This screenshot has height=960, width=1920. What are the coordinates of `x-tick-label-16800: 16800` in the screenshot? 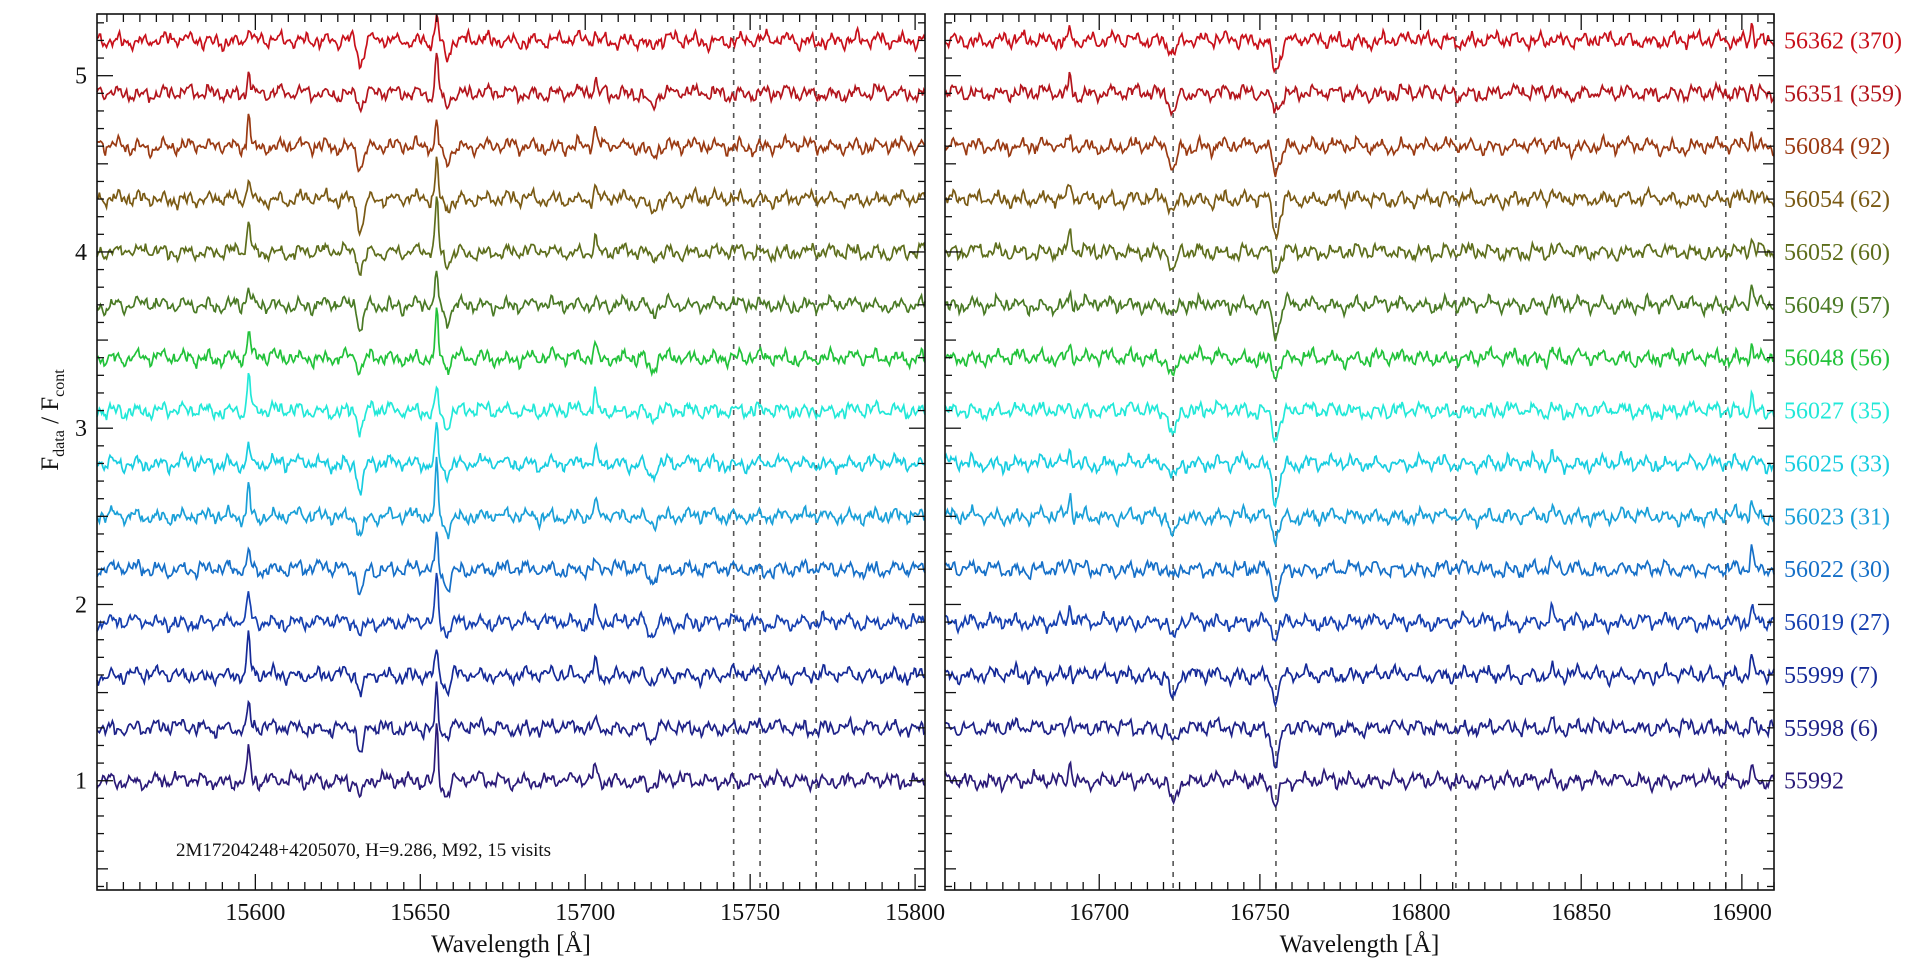 It's located at (1421, 913).